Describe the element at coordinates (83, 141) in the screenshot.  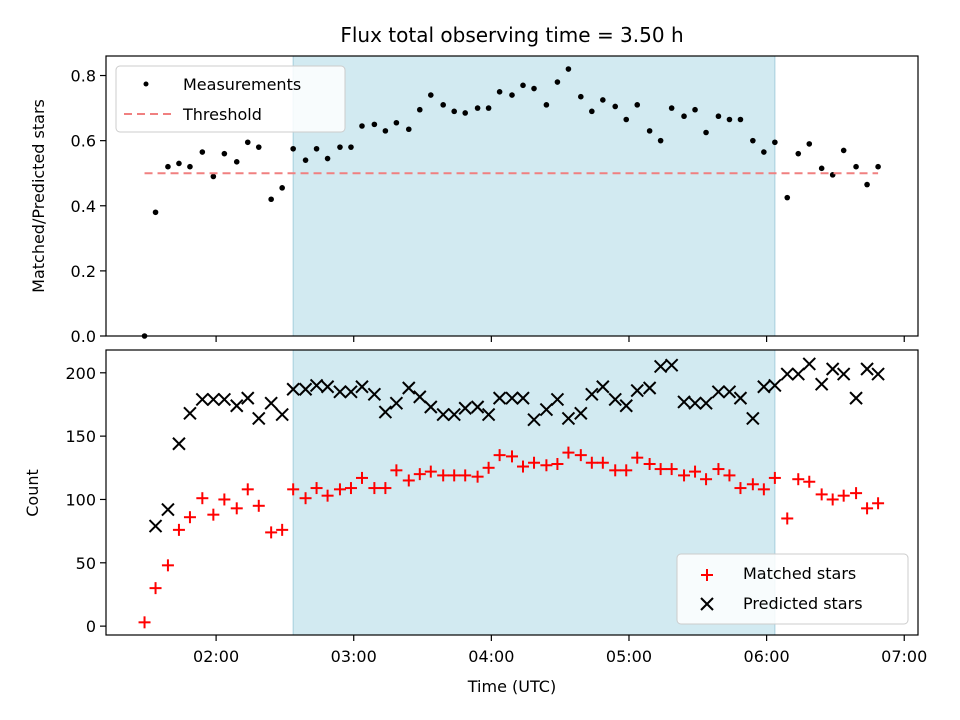
I see `y-tick-label: 0.6` at that location.